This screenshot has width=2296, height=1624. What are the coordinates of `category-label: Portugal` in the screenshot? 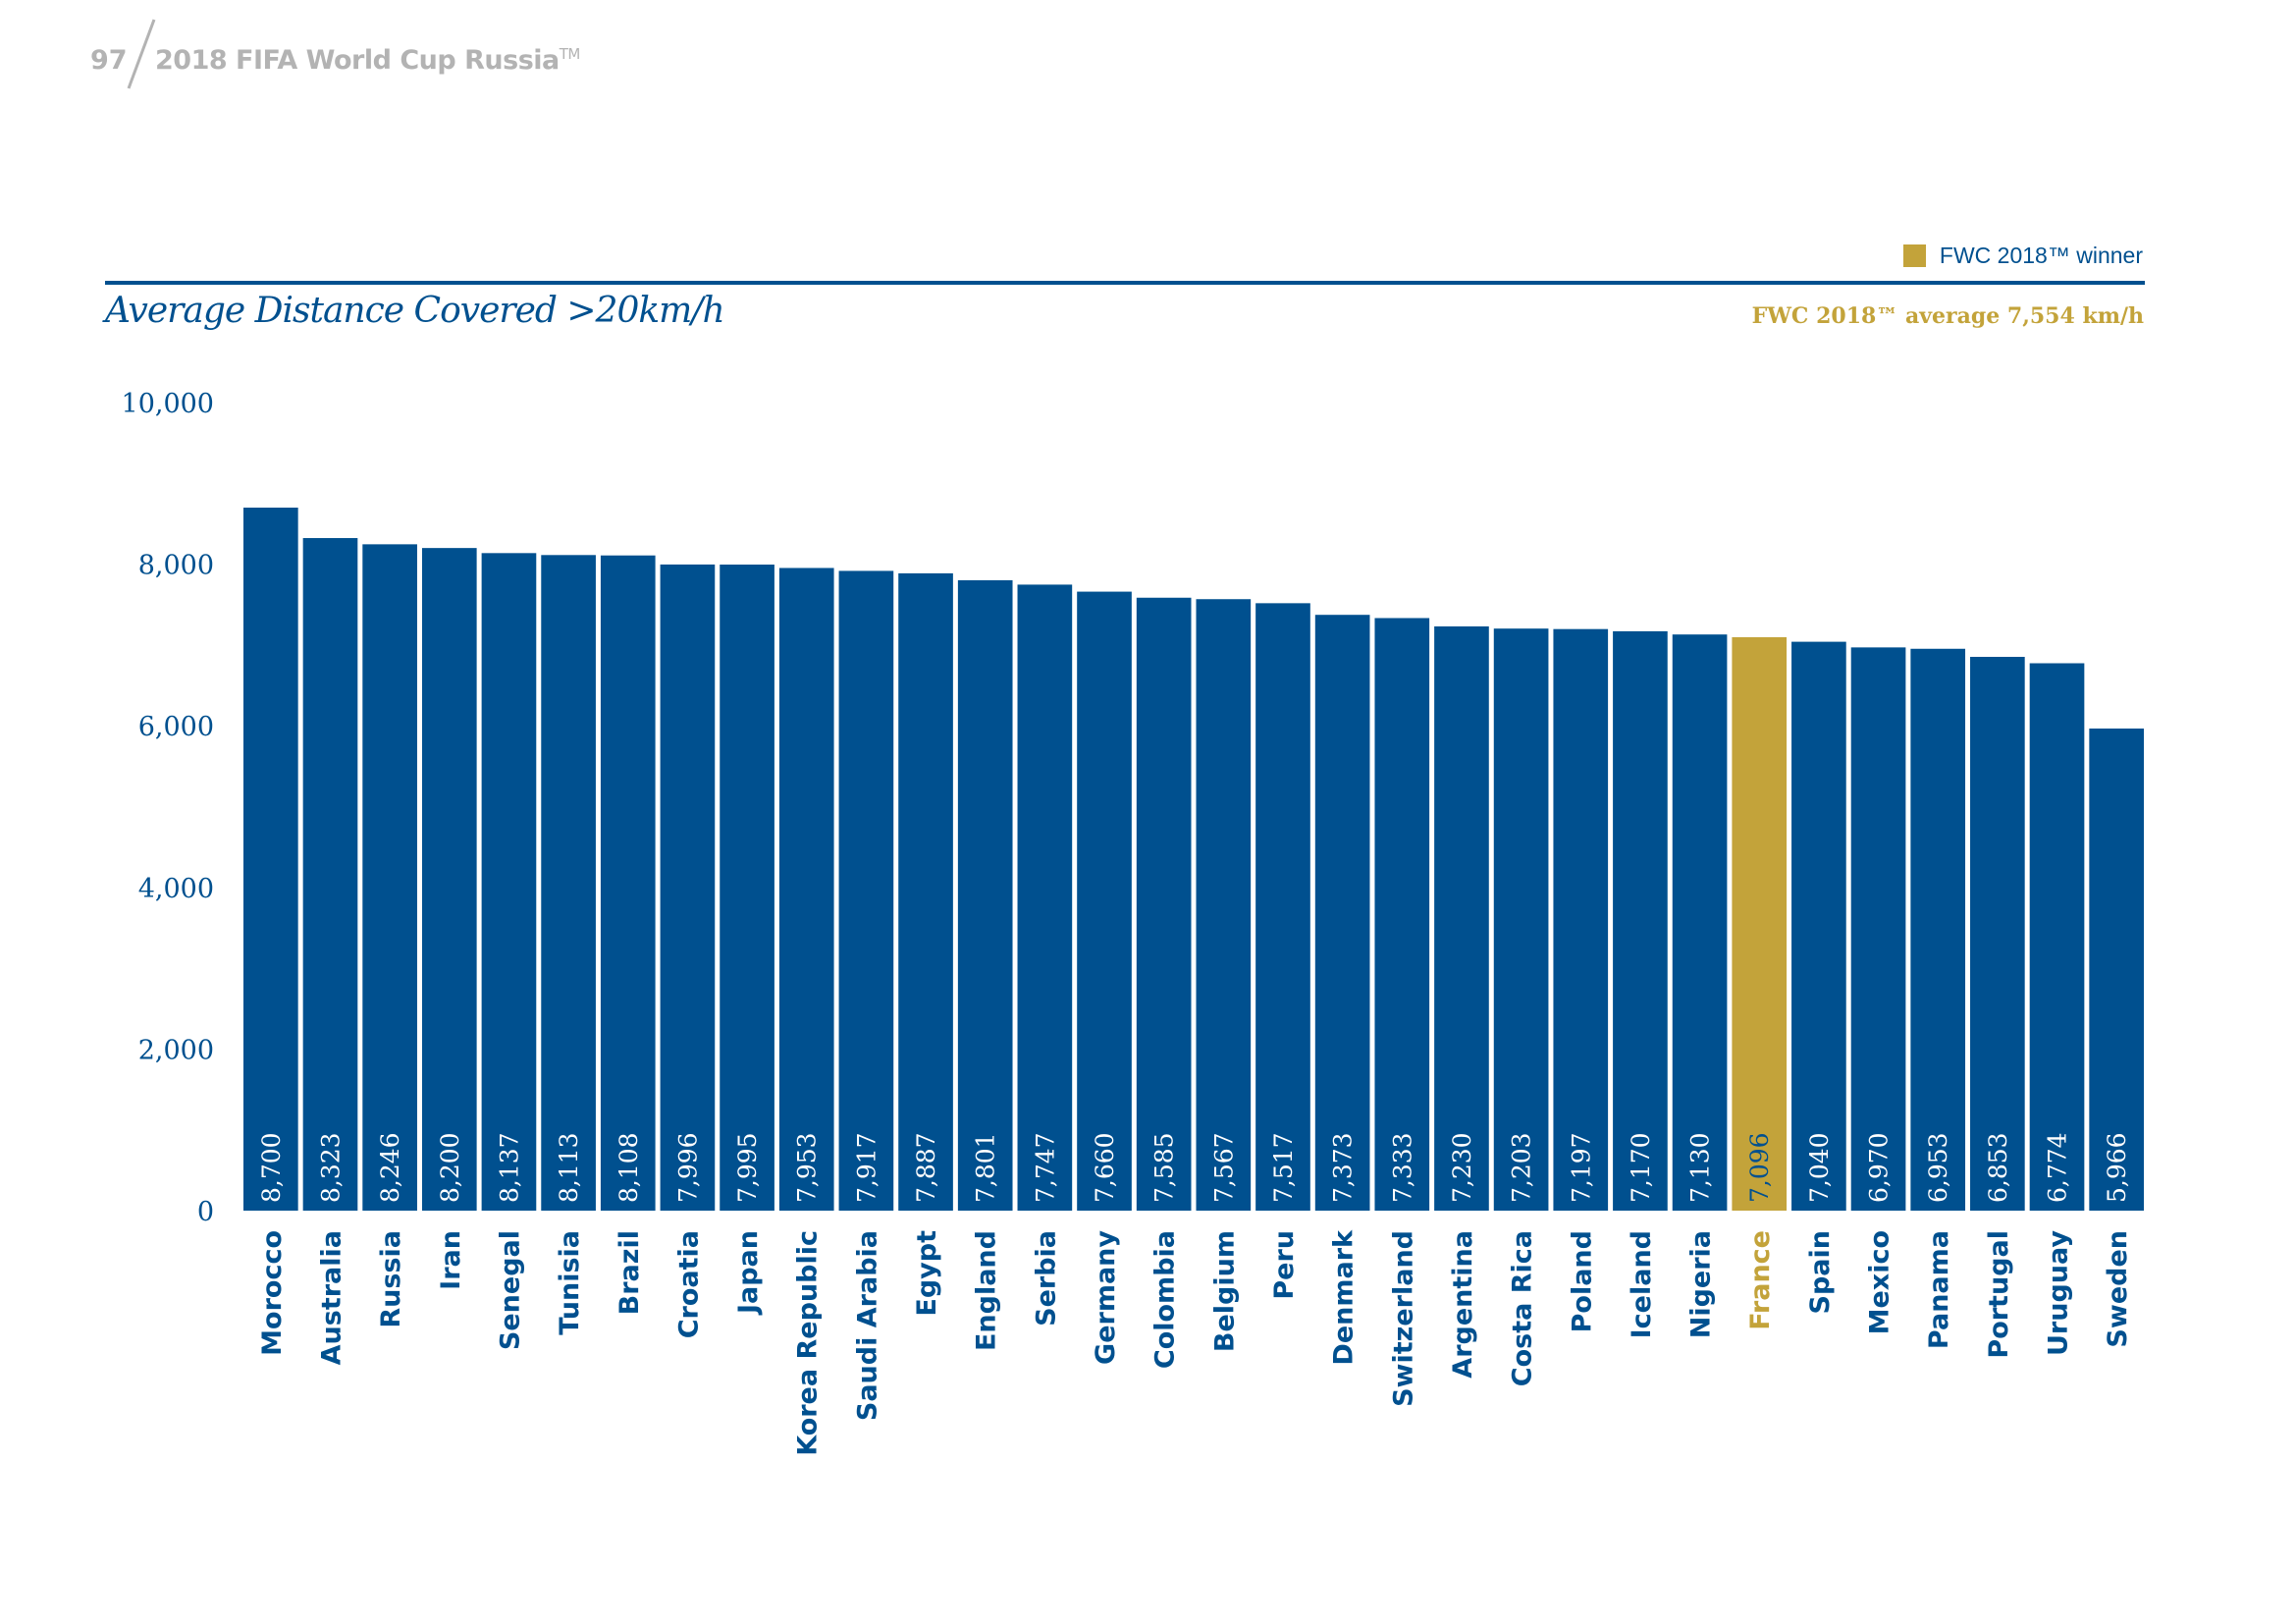 It's located at (1999, 1294).